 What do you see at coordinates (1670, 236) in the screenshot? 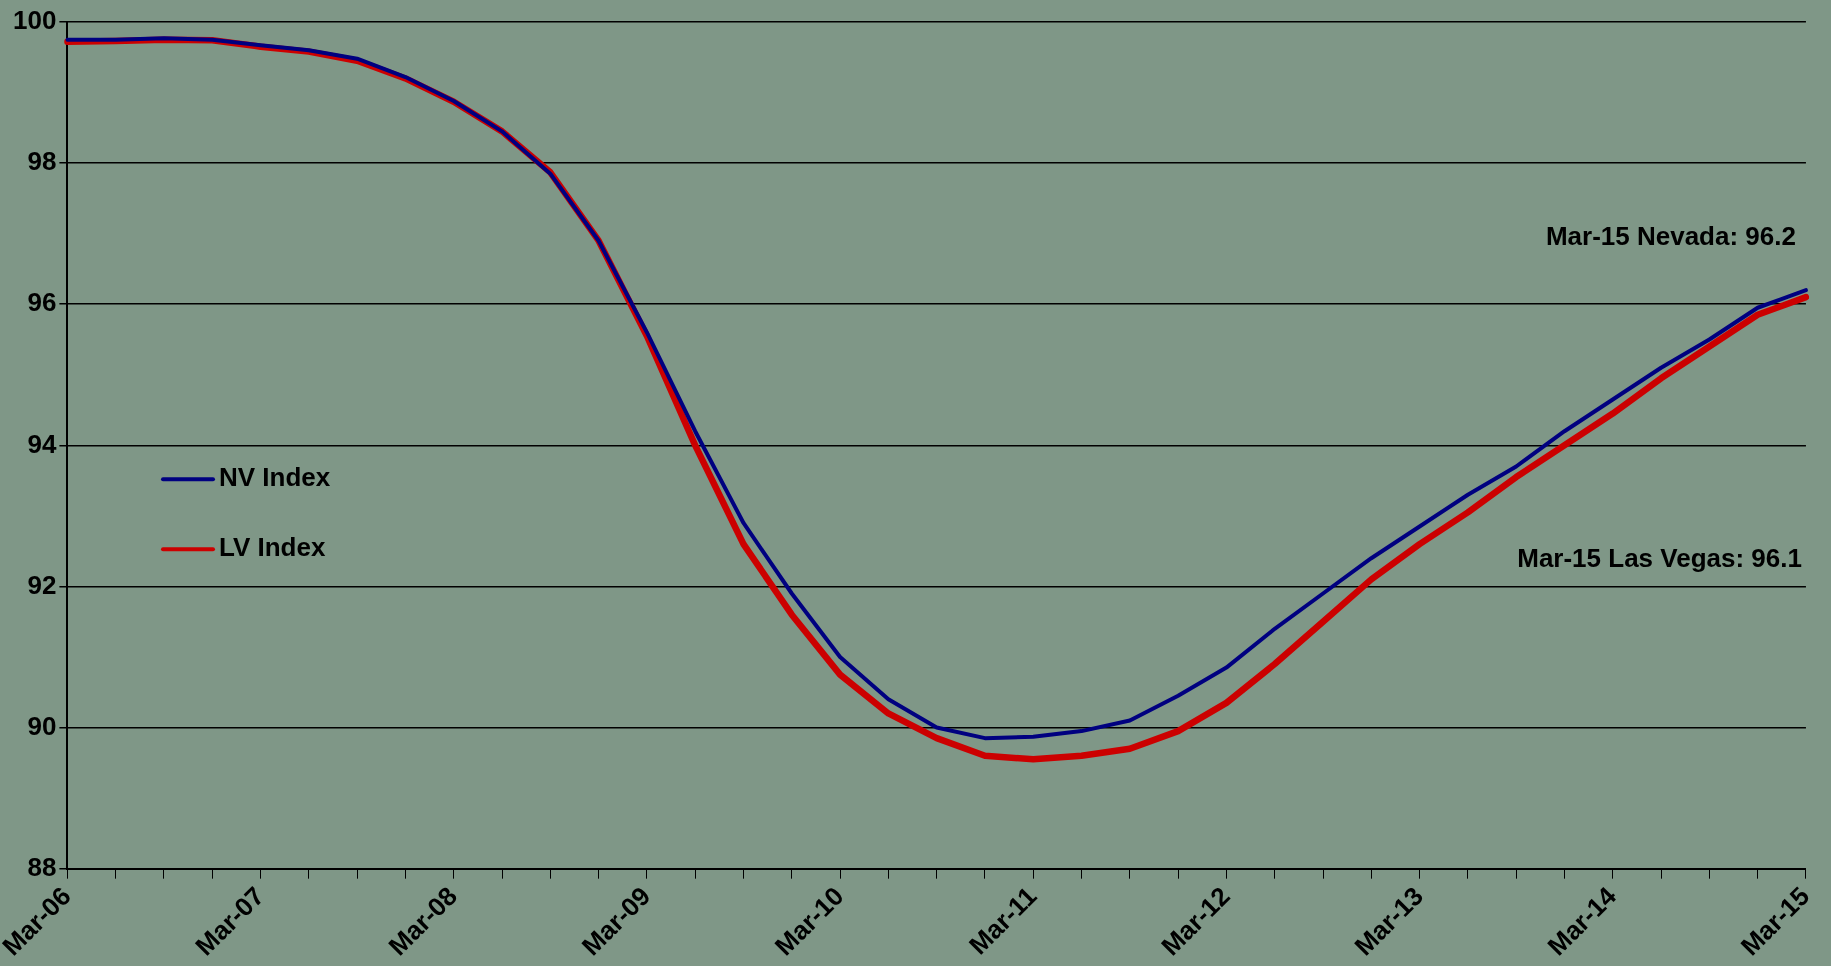
I see `annotation: Mar-15 Nevada: 96.2` at bounding box center [1670, 236].